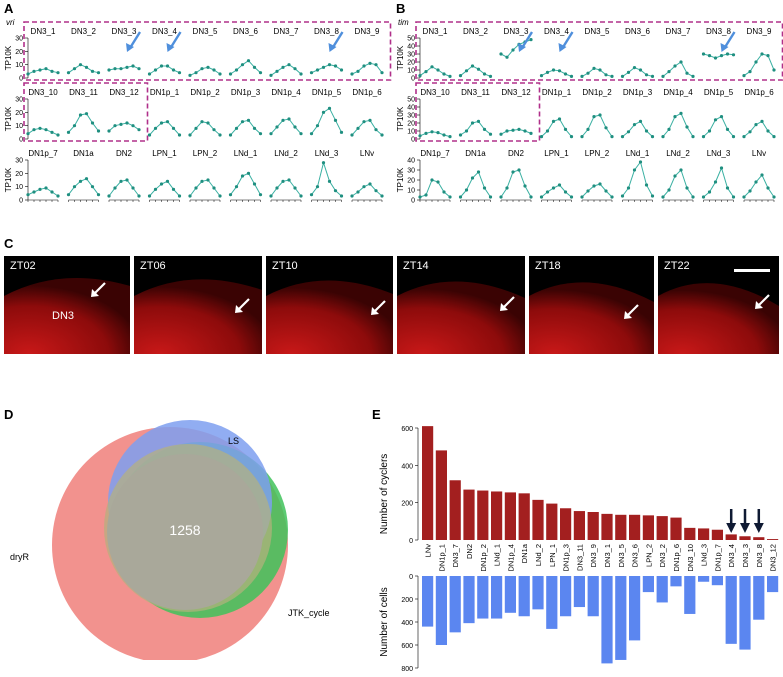 This screenshot has width=783, height=677. I want to click on top-ytick-label: 0, so click(411, 541).